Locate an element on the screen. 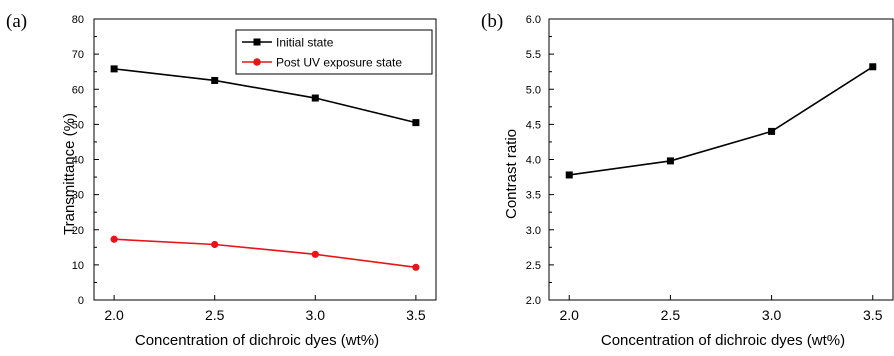 The height and width of the screenshot is (356, 894). panel-b-y-tick-label: 4.5 is located at coordinates (533, 125).